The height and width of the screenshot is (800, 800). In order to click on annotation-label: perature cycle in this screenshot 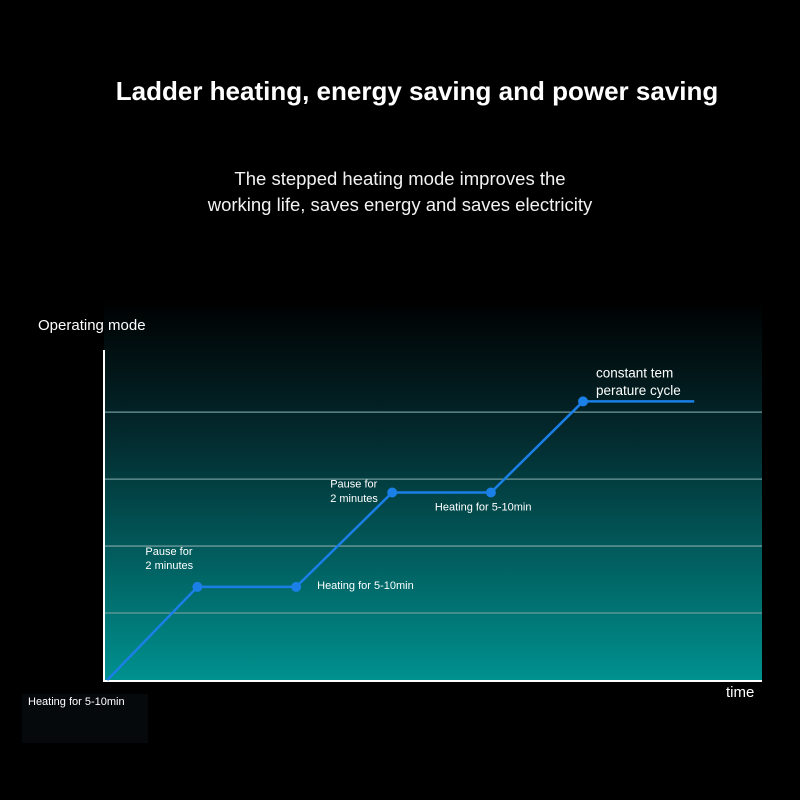, I will do `click(638, 390)`.